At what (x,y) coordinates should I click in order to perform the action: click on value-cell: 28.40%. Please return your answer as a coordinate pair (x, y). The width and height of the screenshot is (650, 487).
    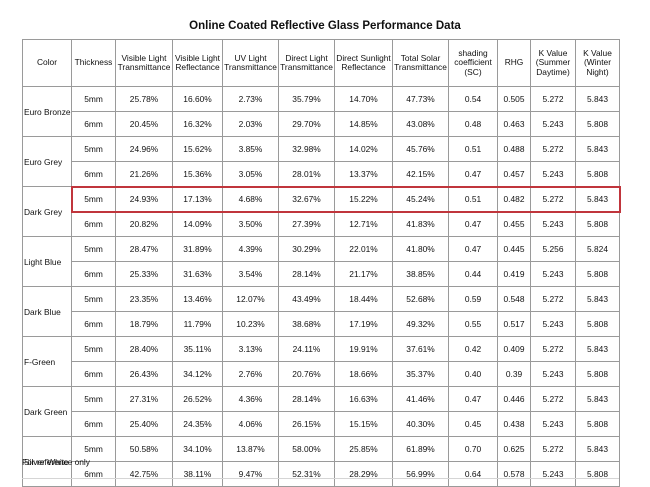
    Looking at the image, I should click on (144, 349).